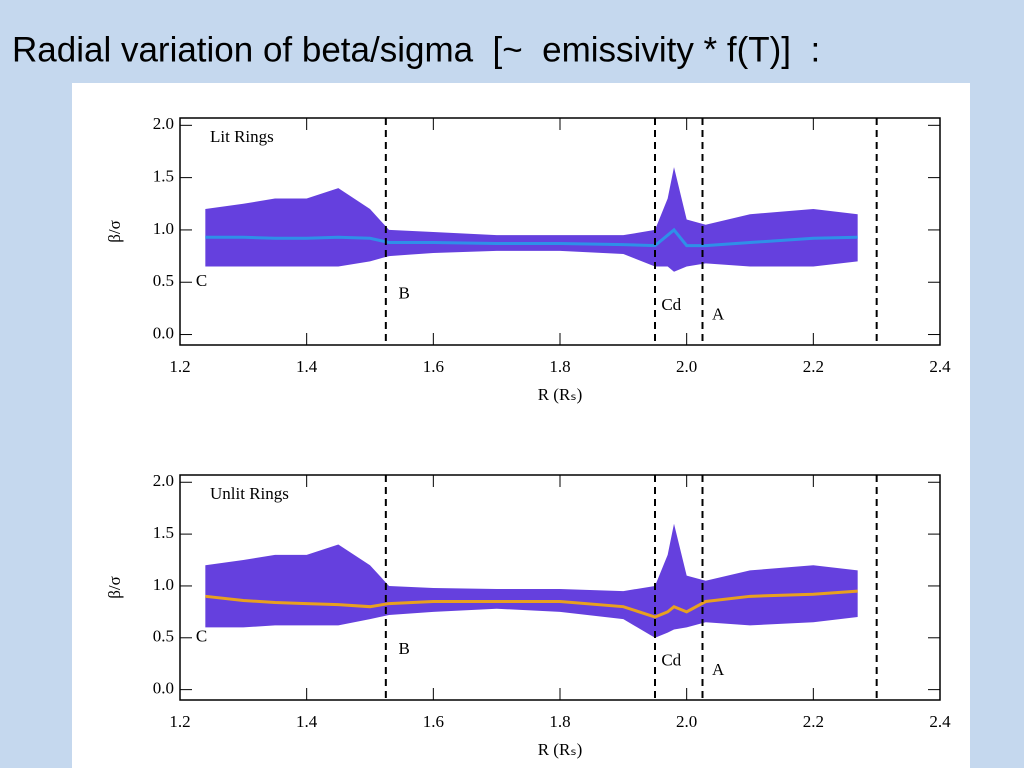 The height and width of the screenshot is (768, 1024). I want to click on panel-label: Unlit Rings, so click(249, 493).